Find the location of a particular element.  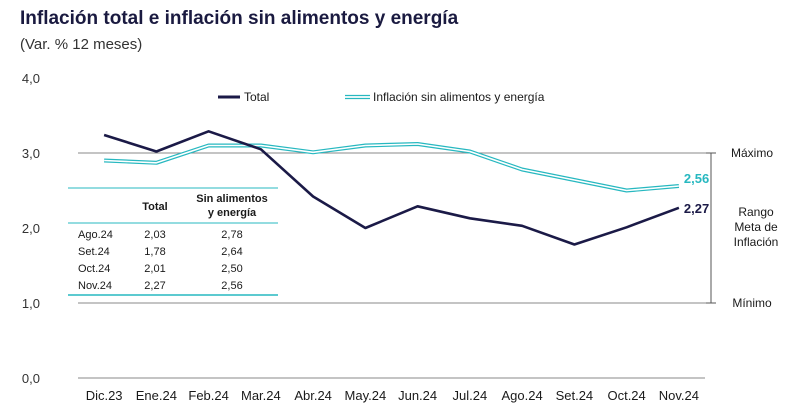

chart-subtitle: (Var. % 12 meses) is located at coordinates (81, 44).